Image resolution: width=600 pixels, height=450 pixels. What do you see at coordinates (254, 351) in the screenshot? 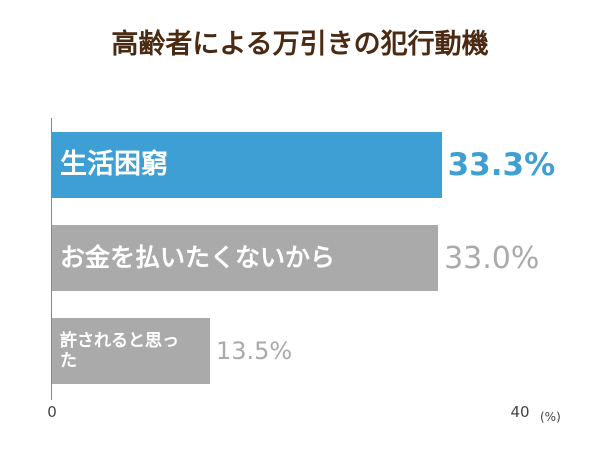
I see `value-label: 13.5%` at bounding box center [254, 351].